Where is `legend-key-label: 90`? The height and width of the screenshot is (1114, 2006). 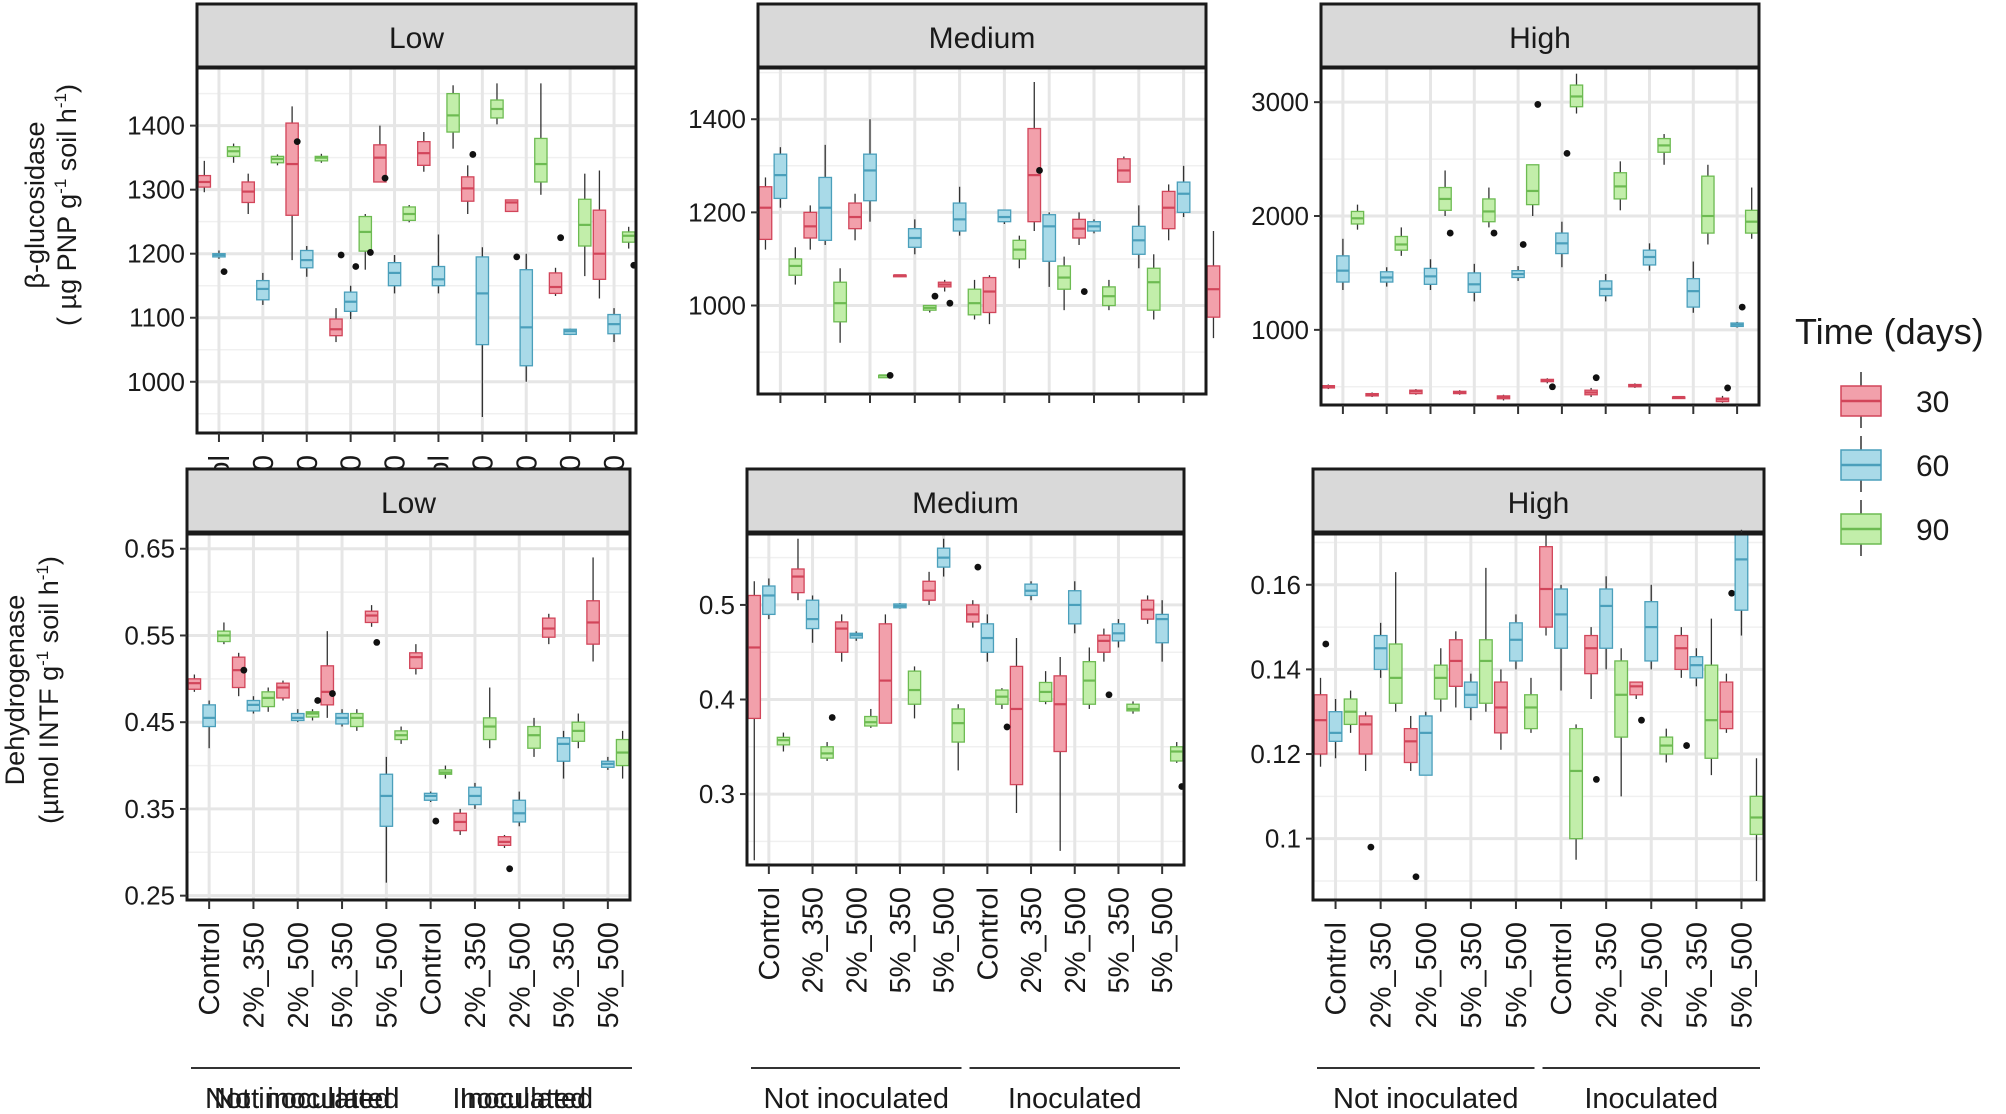 legend-key-label: 90 is located at coordinates (1932, 530).